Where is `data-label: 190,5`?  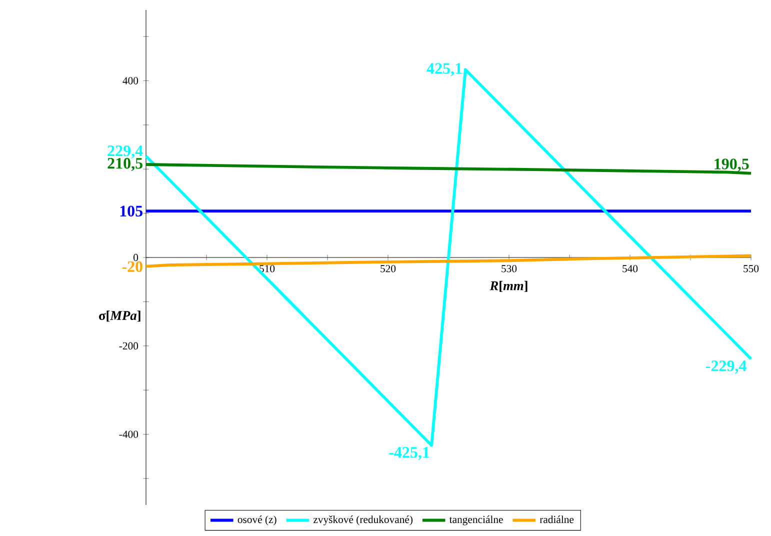
data-label: 190,5 is located at coordinates (731, 165).